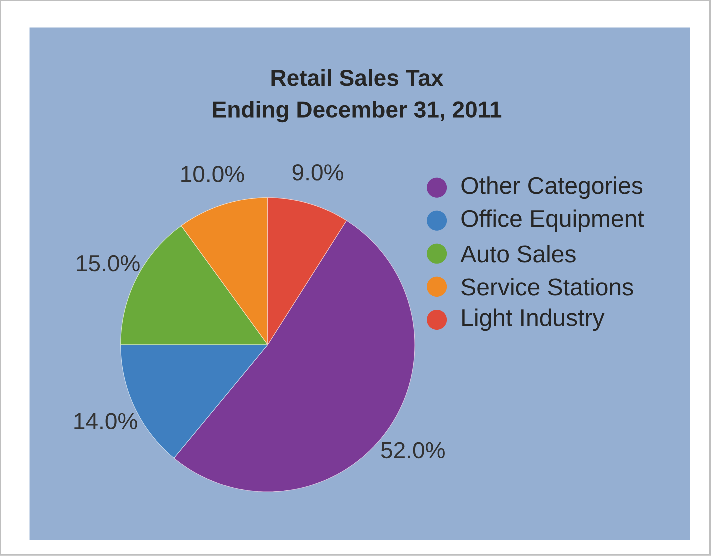 The height and width of the screenshot is (556, 711). What do you see at coordinates (552, 188) in the screenshot?
I see `legend-label: Other Categories` at bounding box center [552, 188].